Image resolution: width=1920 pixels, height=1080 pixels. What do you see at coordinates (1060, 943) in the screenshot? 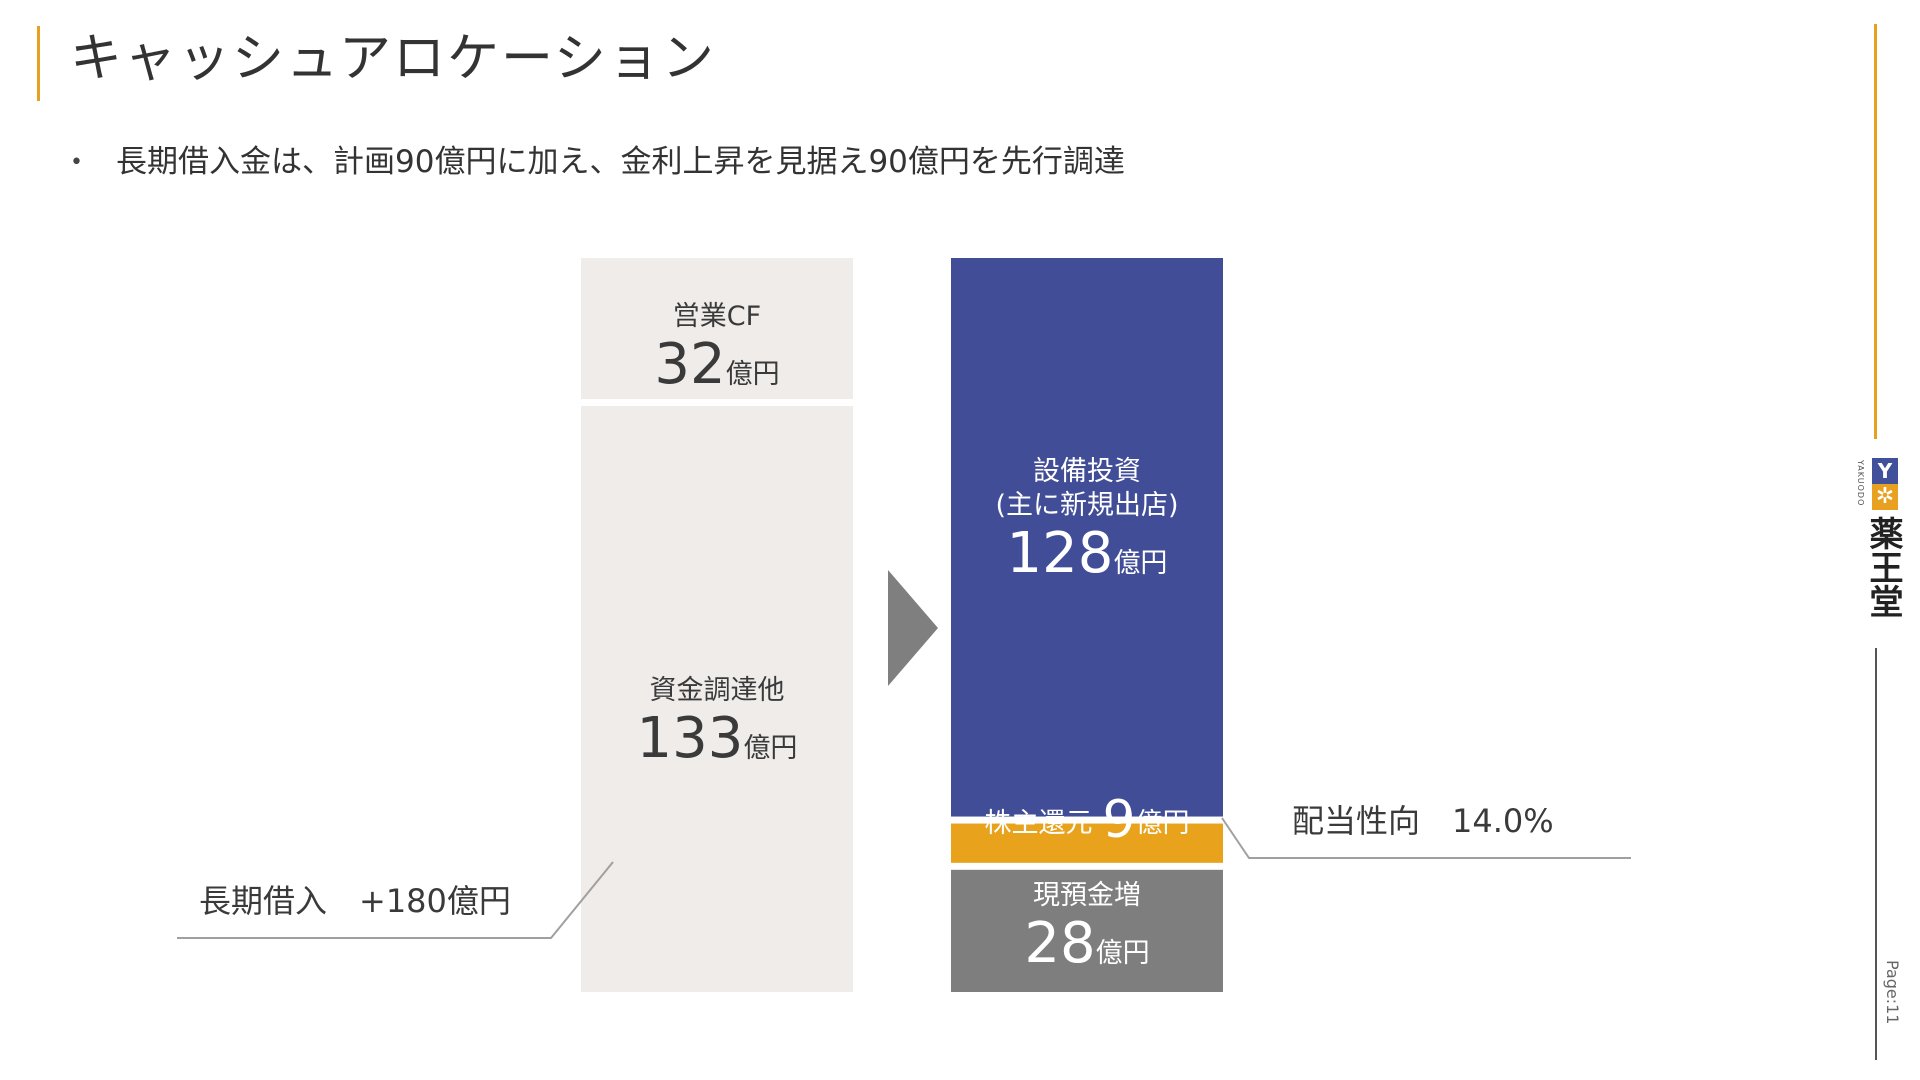
I see `segment-value: 28` at bounding box center [1060, 943].